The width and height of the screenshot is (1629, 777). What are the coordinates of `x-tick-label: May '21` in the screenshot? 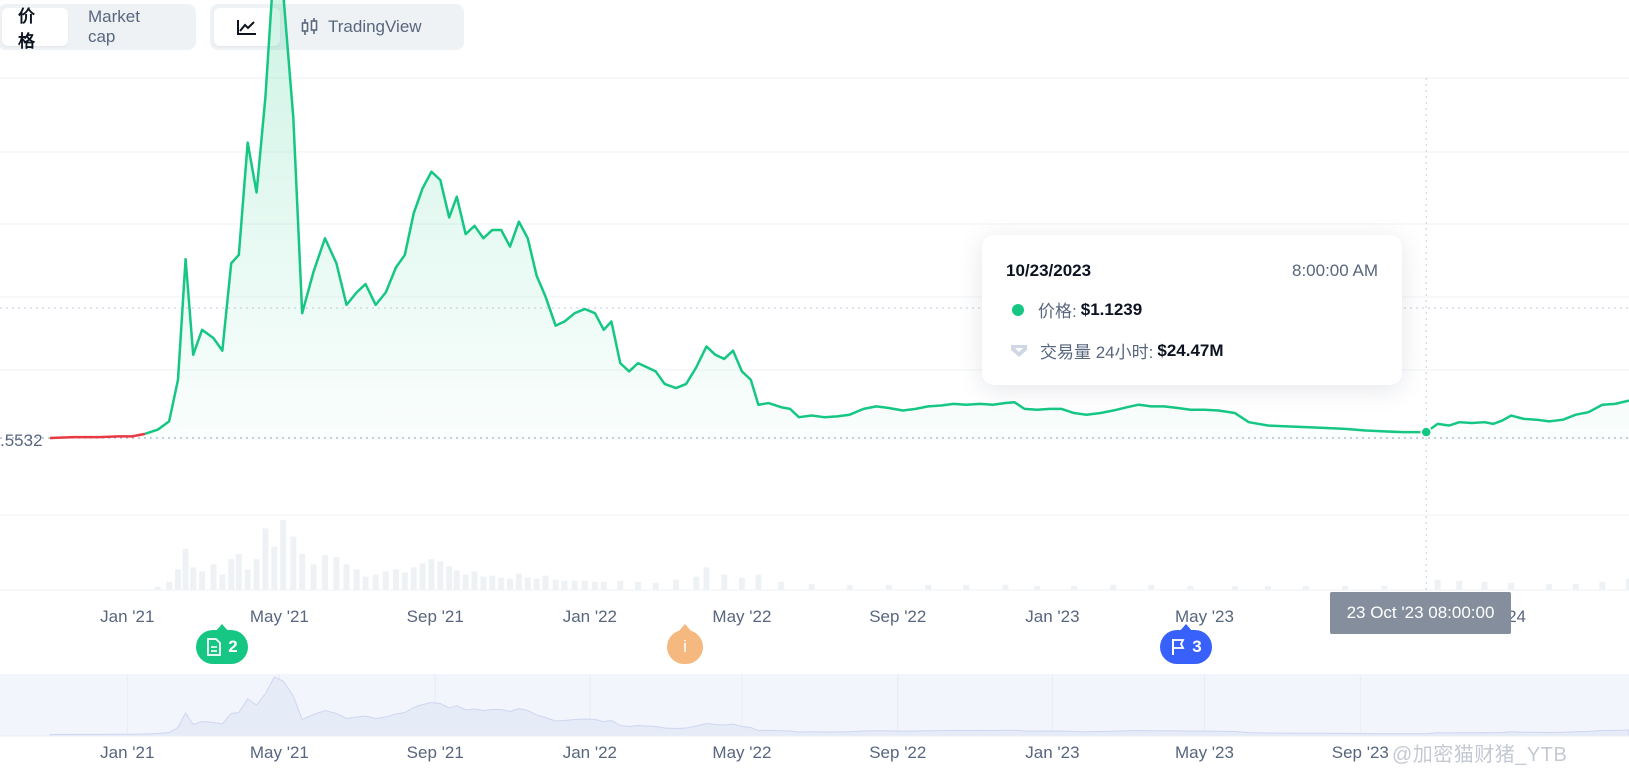 It's located at (279, 616).